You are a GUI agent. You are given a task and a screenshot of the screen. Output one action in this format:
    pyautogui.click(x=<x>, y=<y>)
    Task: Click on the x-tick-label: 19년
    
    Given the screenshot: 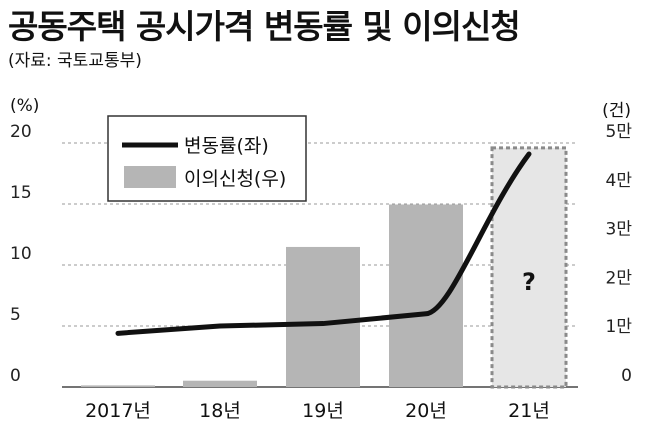 What is the action you would take?
    pyautogui.click(x=323, y=411)
    